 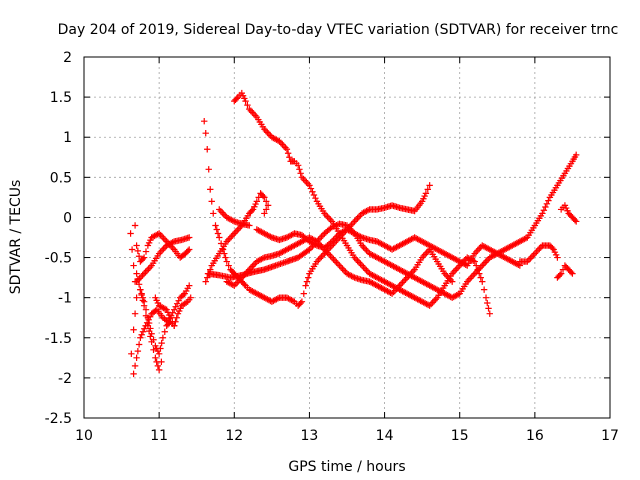 I want to click on y-tick-label: 0, so click(x=67, y=218).